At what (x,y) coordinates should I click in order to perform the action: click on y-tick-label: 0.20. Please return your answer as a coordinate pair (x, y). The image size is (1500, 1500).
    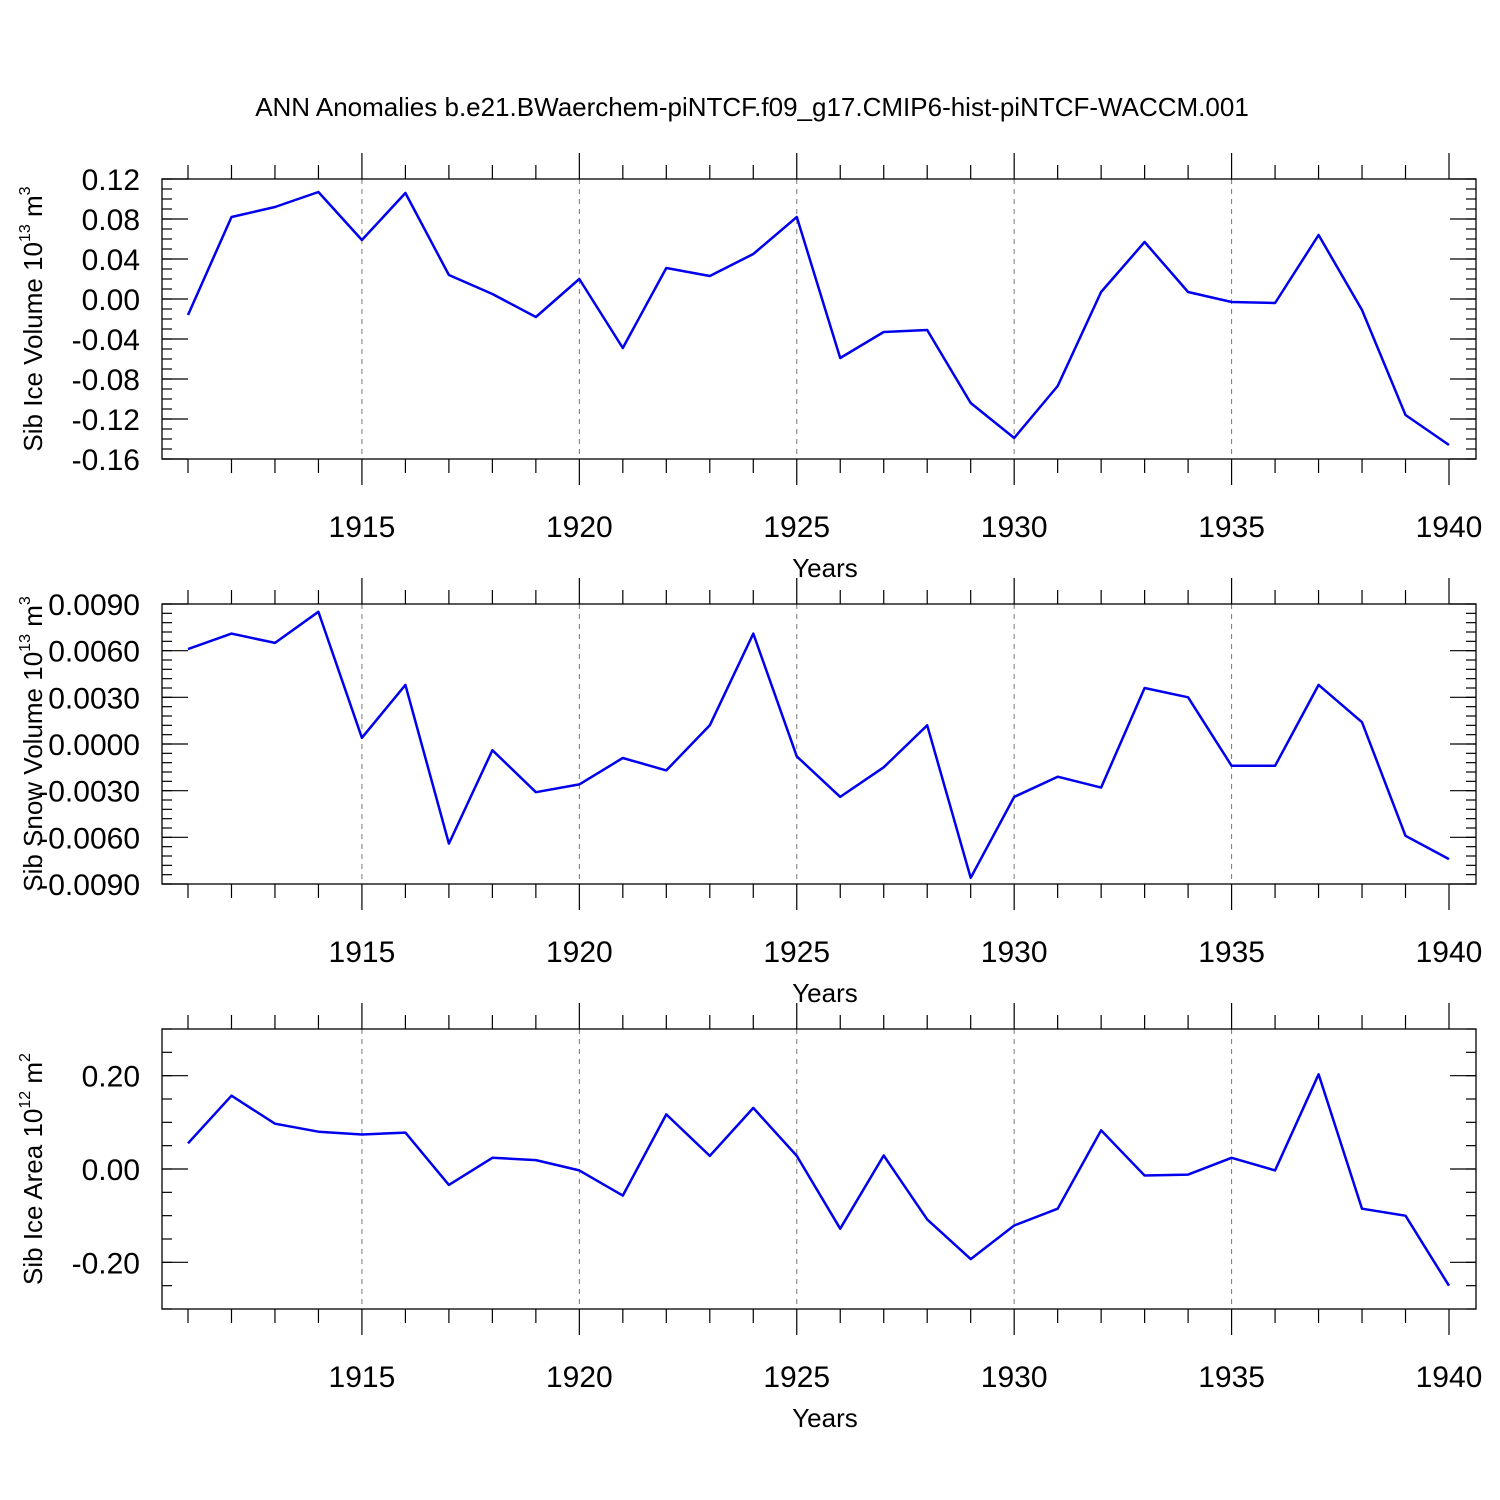
    Looking at the image, I should click on (111, 1077).